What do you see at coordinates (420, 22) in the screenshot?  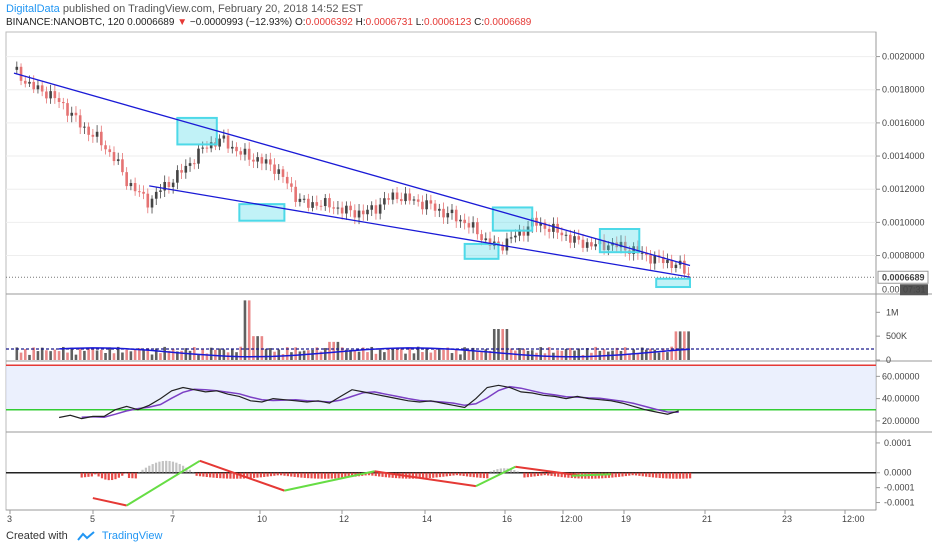 I see `low-label: L:` at bounding box center [420, 22].